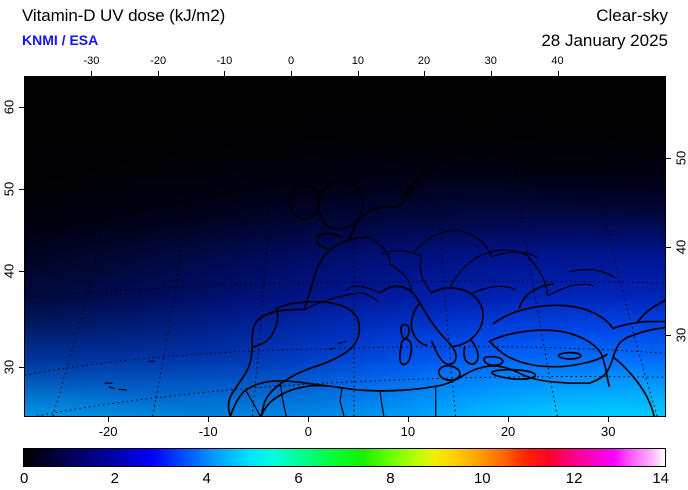 The height and width of the screenshot is (490, 688). I want to click on axis-label-top: 40, so click(557, 61).